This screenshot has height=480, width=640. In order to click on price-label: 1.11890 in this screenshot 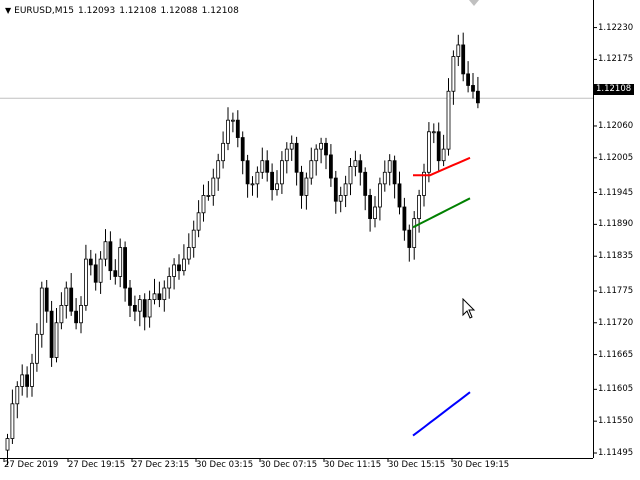, I will do `click(616, 224)`.